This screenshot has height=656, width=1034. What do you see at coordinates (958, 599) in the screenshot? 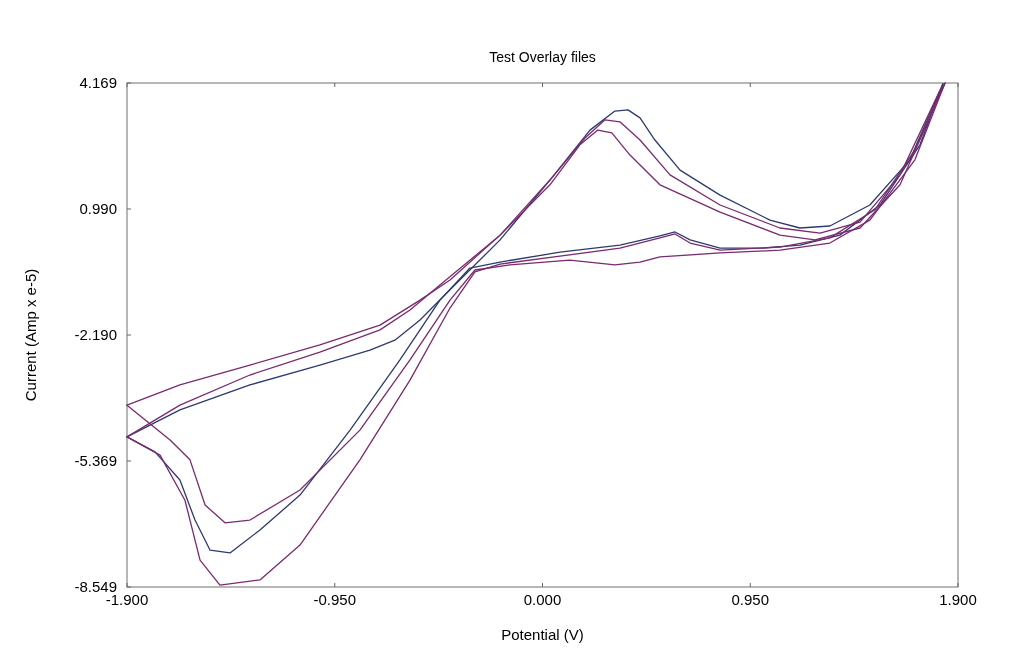
I see `x-tick-label: 1.900` at bounding box center [958, 599].